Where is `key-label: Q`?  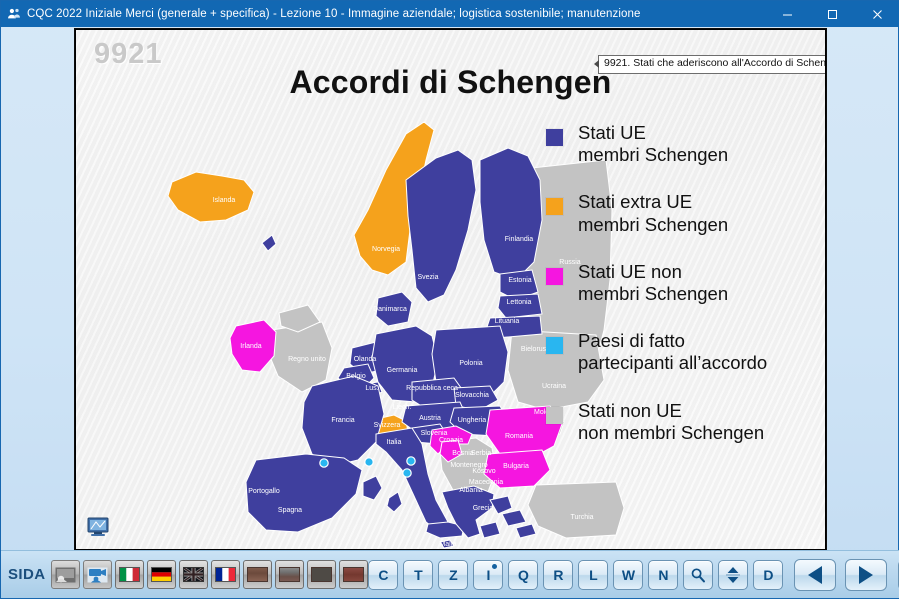 key-label: Q is located at coordinates (523, 574).